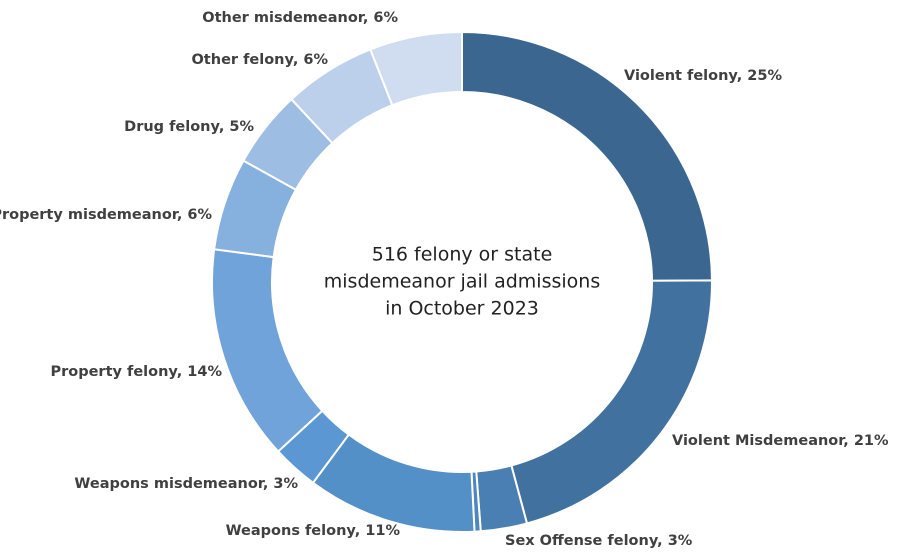  What do you see at coordinates (106, 215) in the screenshot?
I see `segment-label: Property misdemeanor, 6%` at bounding box center [106, 215].